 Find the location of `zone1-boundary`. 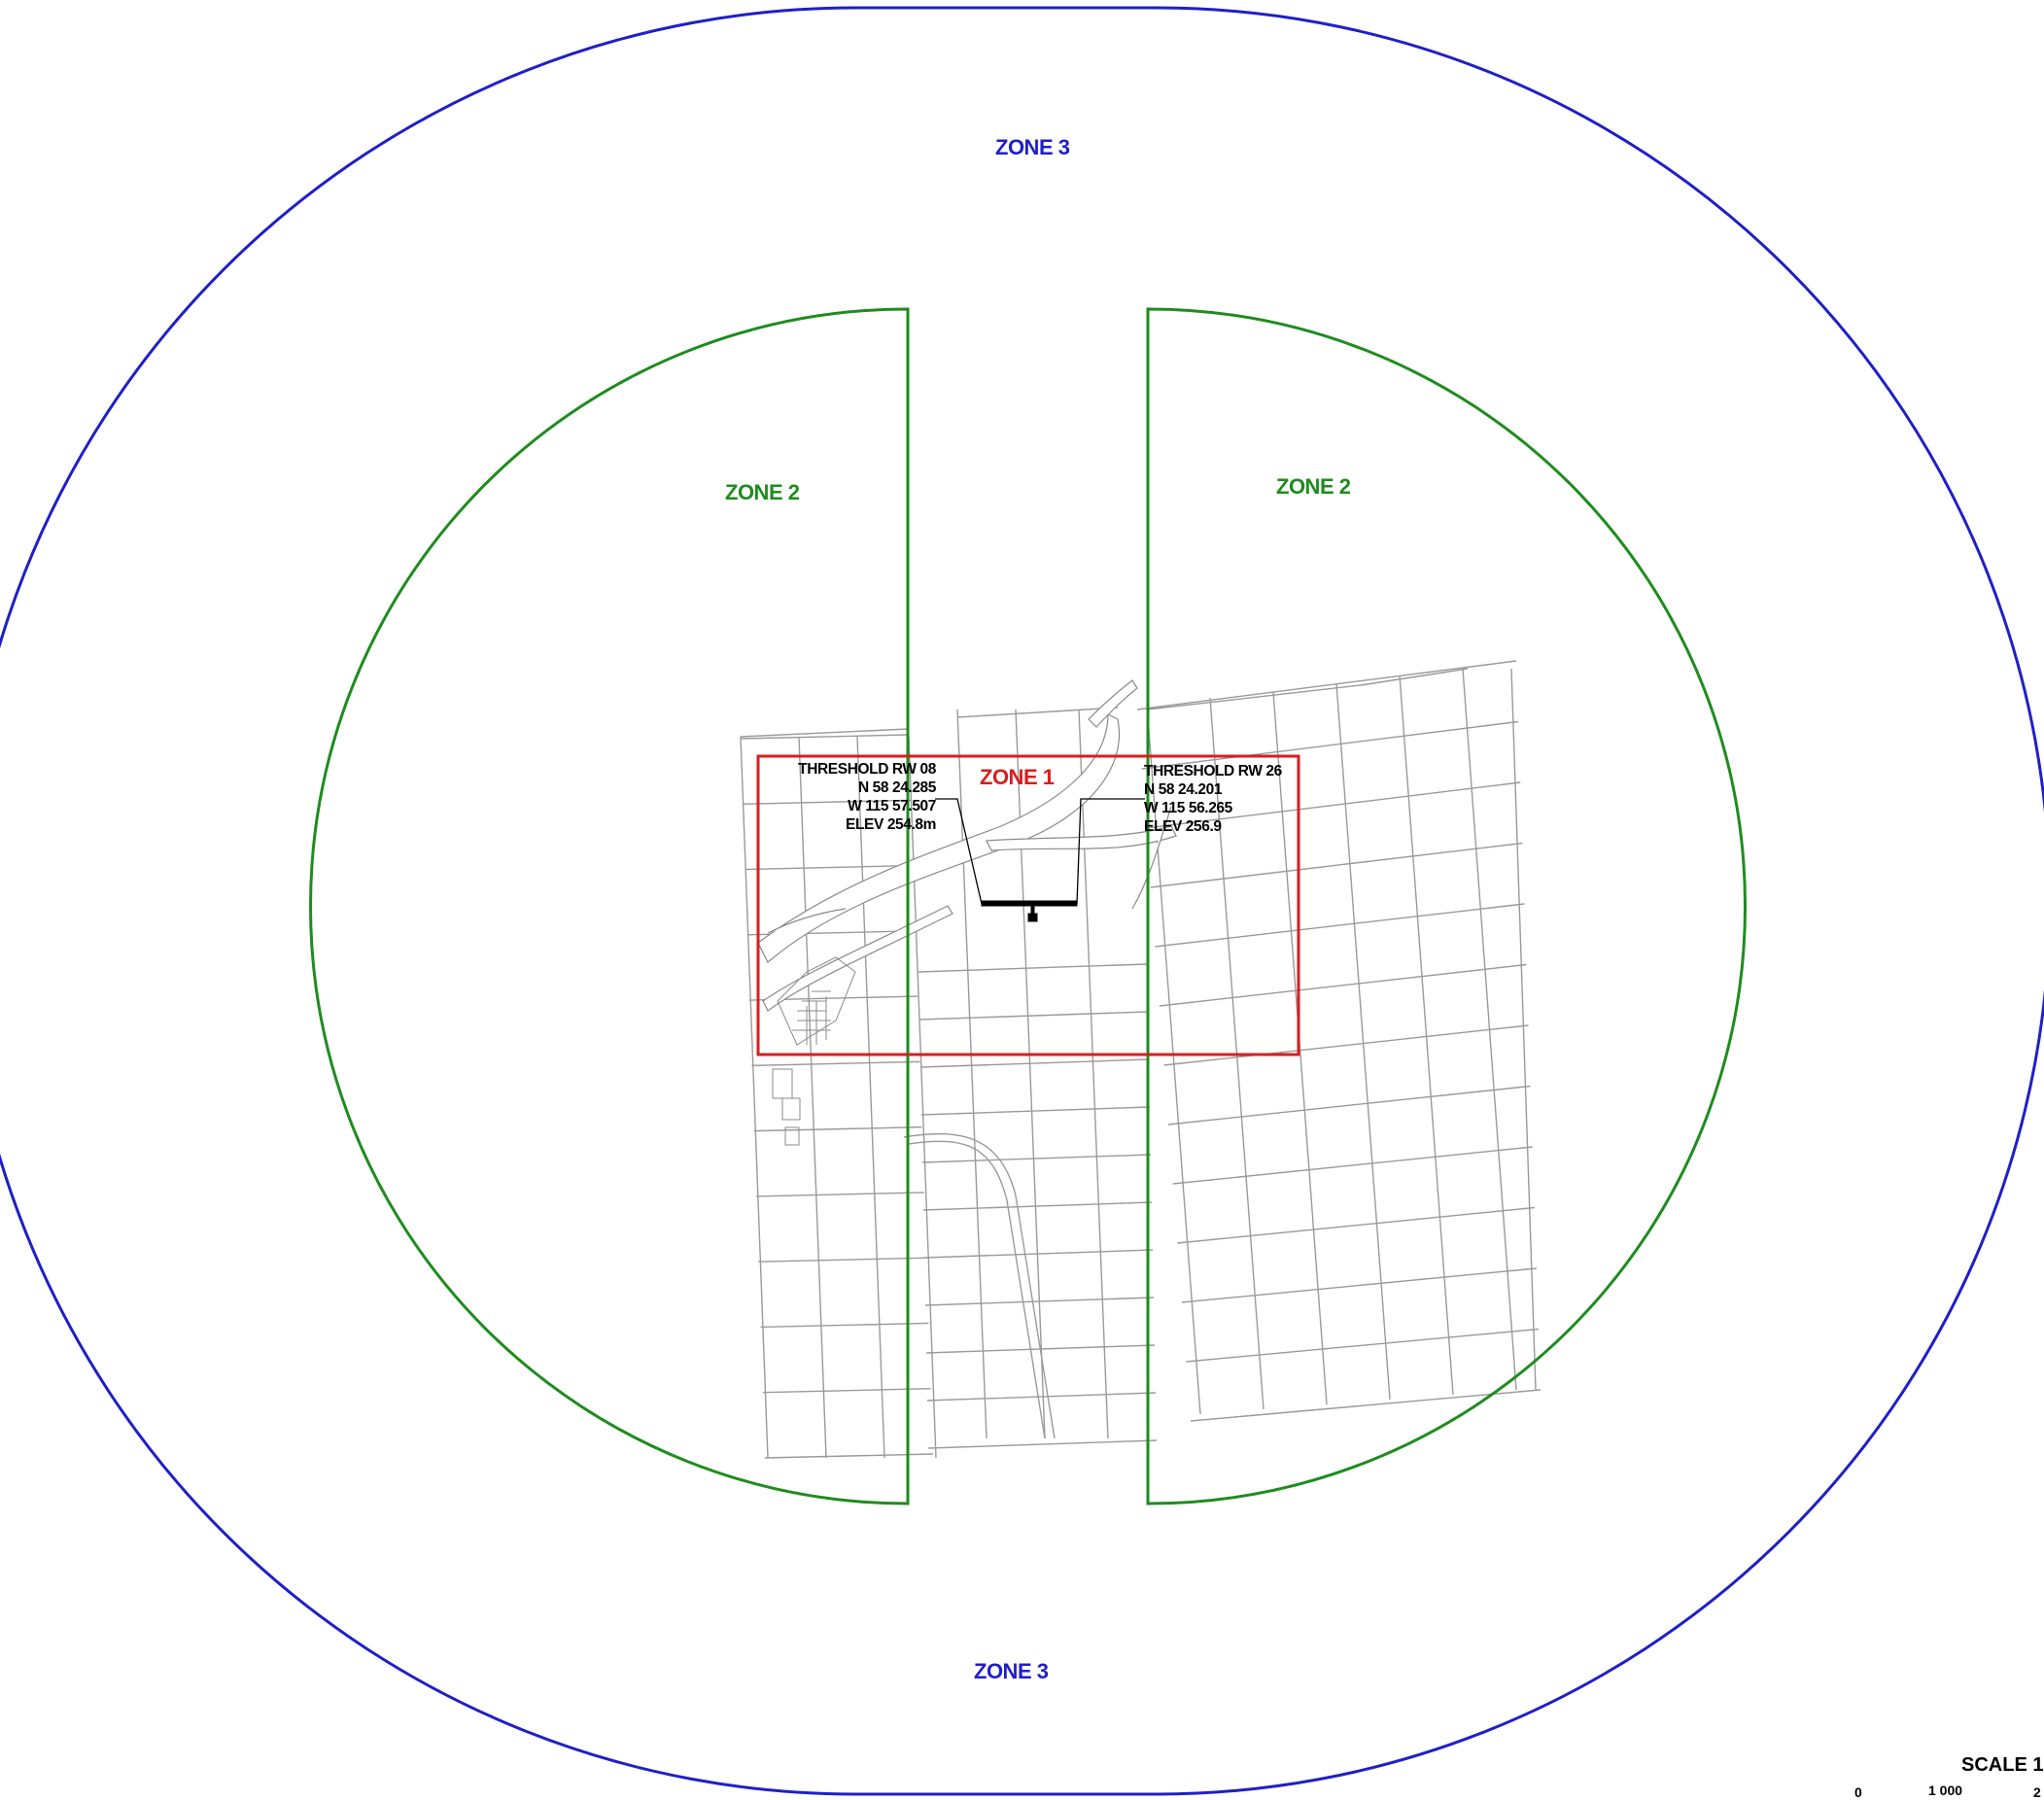

zone1-boundary is located at coordinates (1028, 905).